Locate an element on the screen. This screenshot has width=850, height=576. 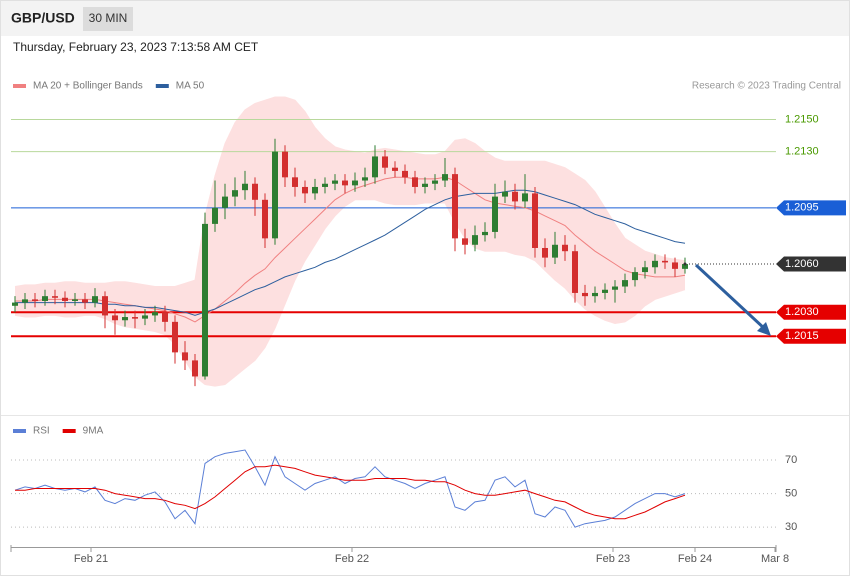
legend-label: RSI is located at coordinates (41, 431).